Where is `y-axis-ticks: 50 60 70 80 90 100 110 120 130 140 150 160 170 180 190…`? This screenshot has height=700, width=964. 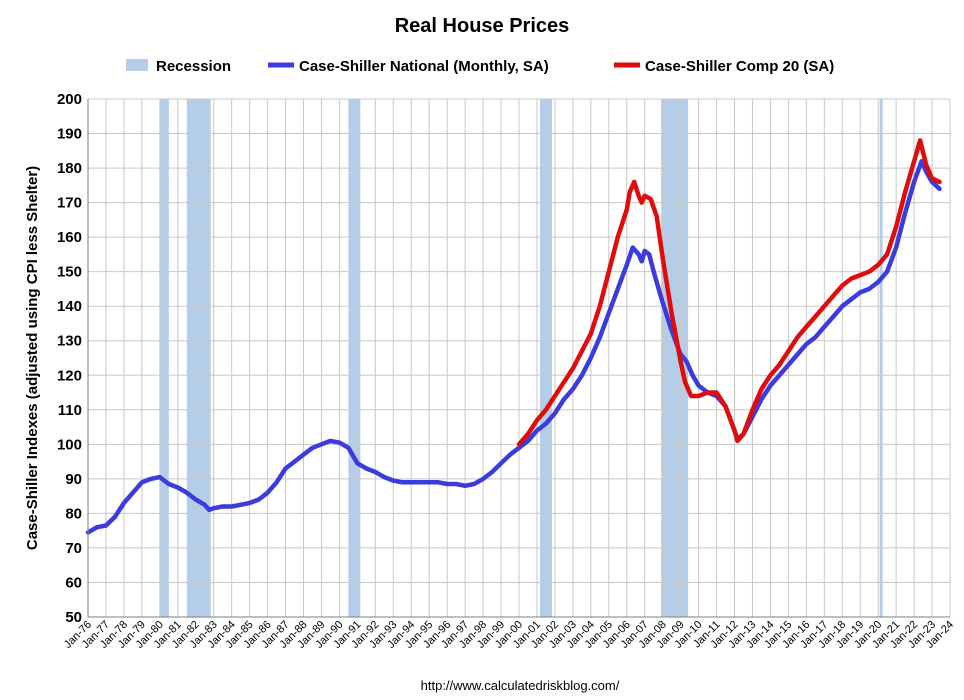 y-axis-ticks: 50 60 70 80 90 100 110 120 130 140 150 160 170 180 190… is located at coordinates (69, 358).